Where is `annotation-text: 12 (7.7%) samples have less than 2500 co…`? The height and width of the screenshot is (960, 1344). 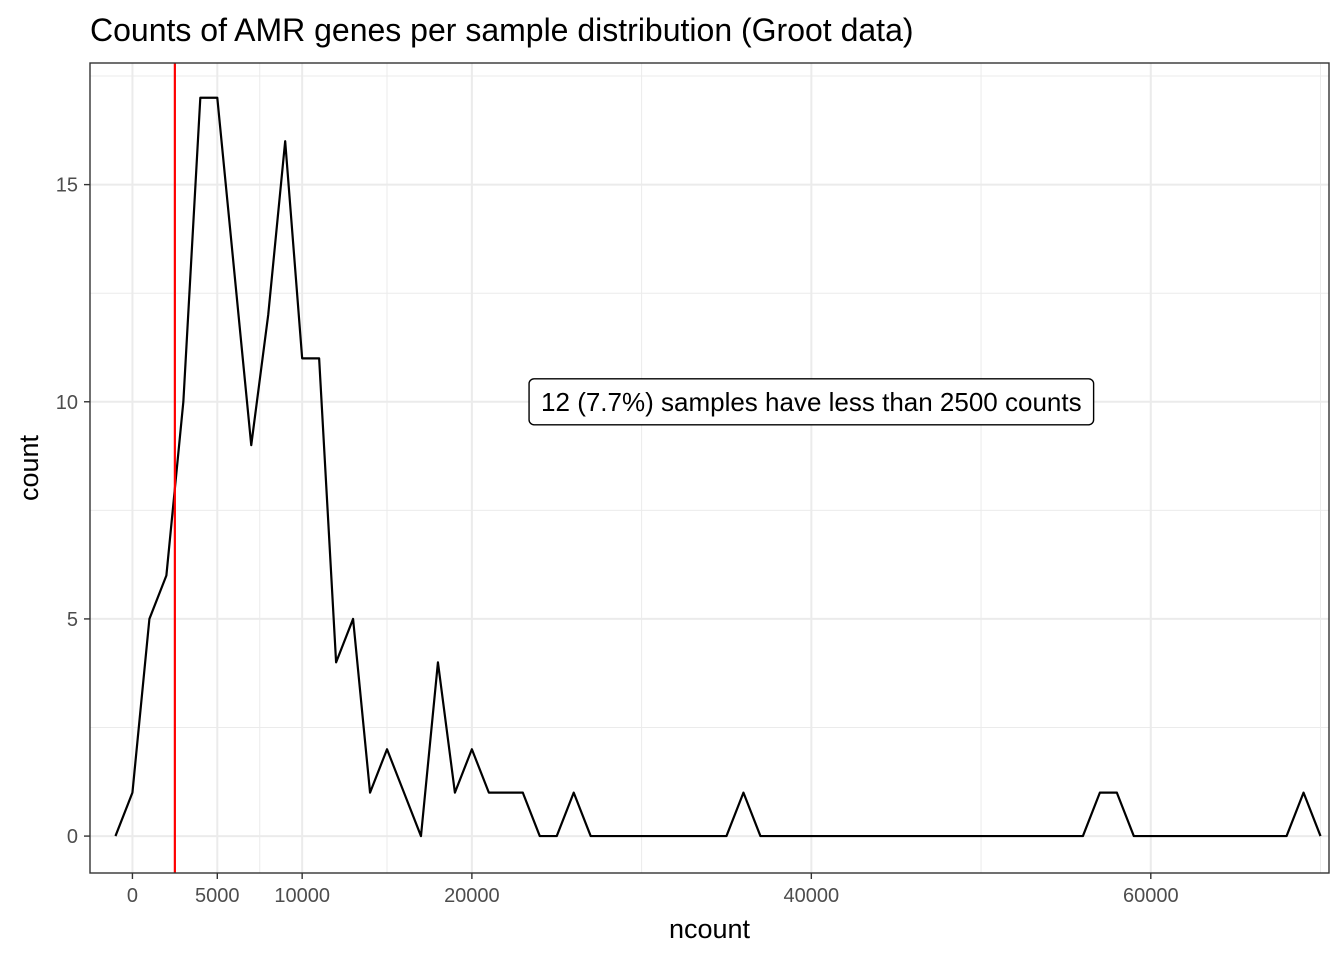 annotation-text: 12 (7.7%) samples have less than 2500 co… is located at coordinates (811, 402).